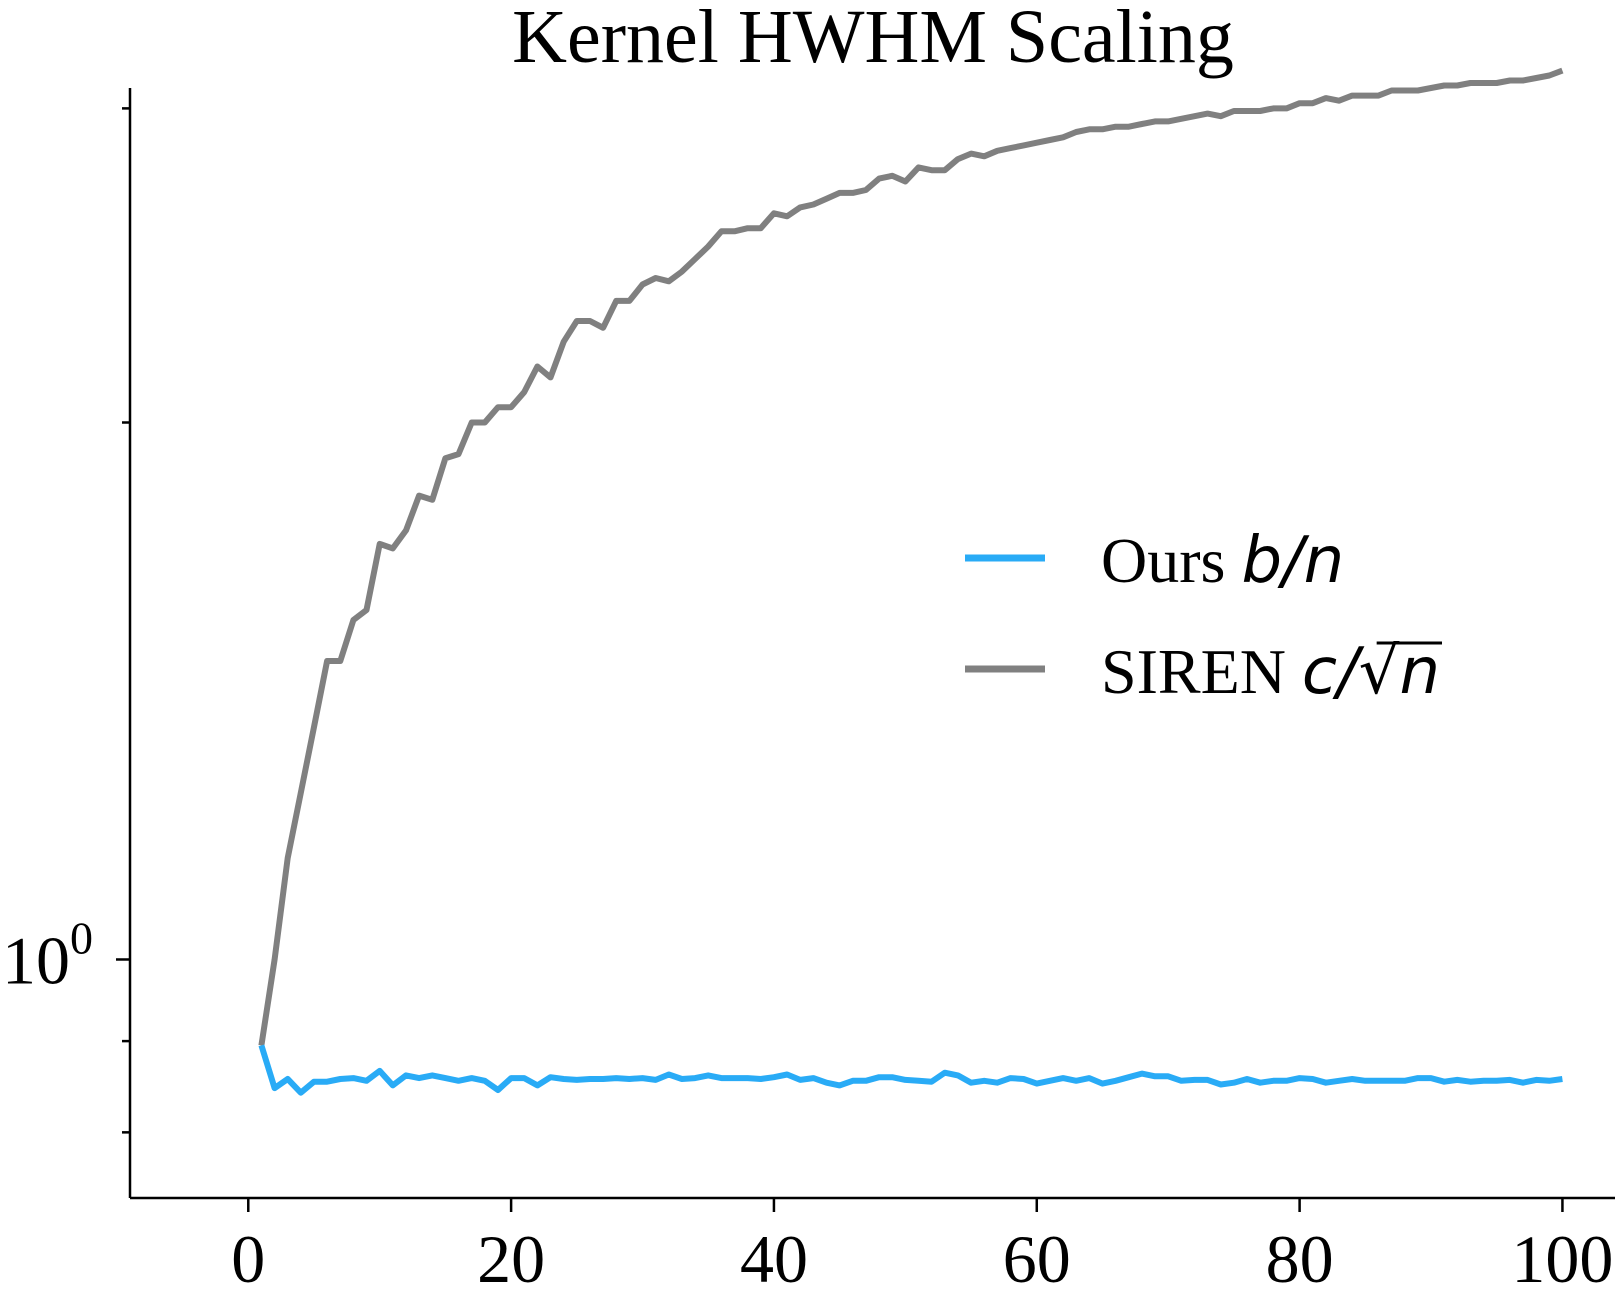  Describe the element at coordinates (774, 1259) in the screenshot. I see `x-tick-label: 40` at that location.